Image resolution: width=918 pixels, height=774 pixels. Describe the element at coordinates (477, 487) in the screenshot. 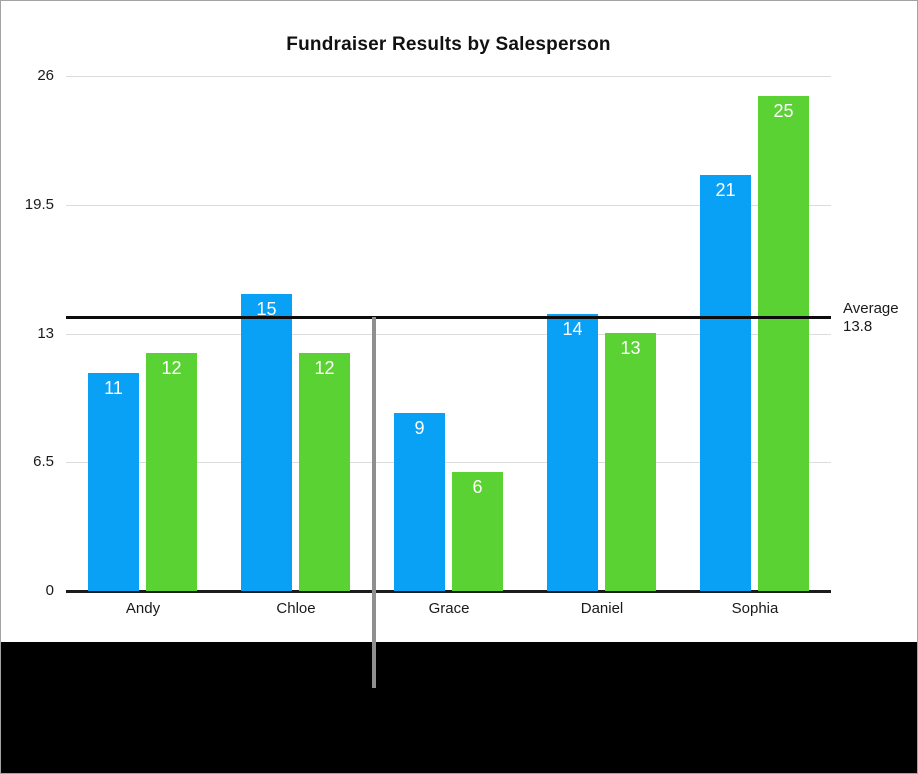

I see `bar-value-label: 6` at that location.